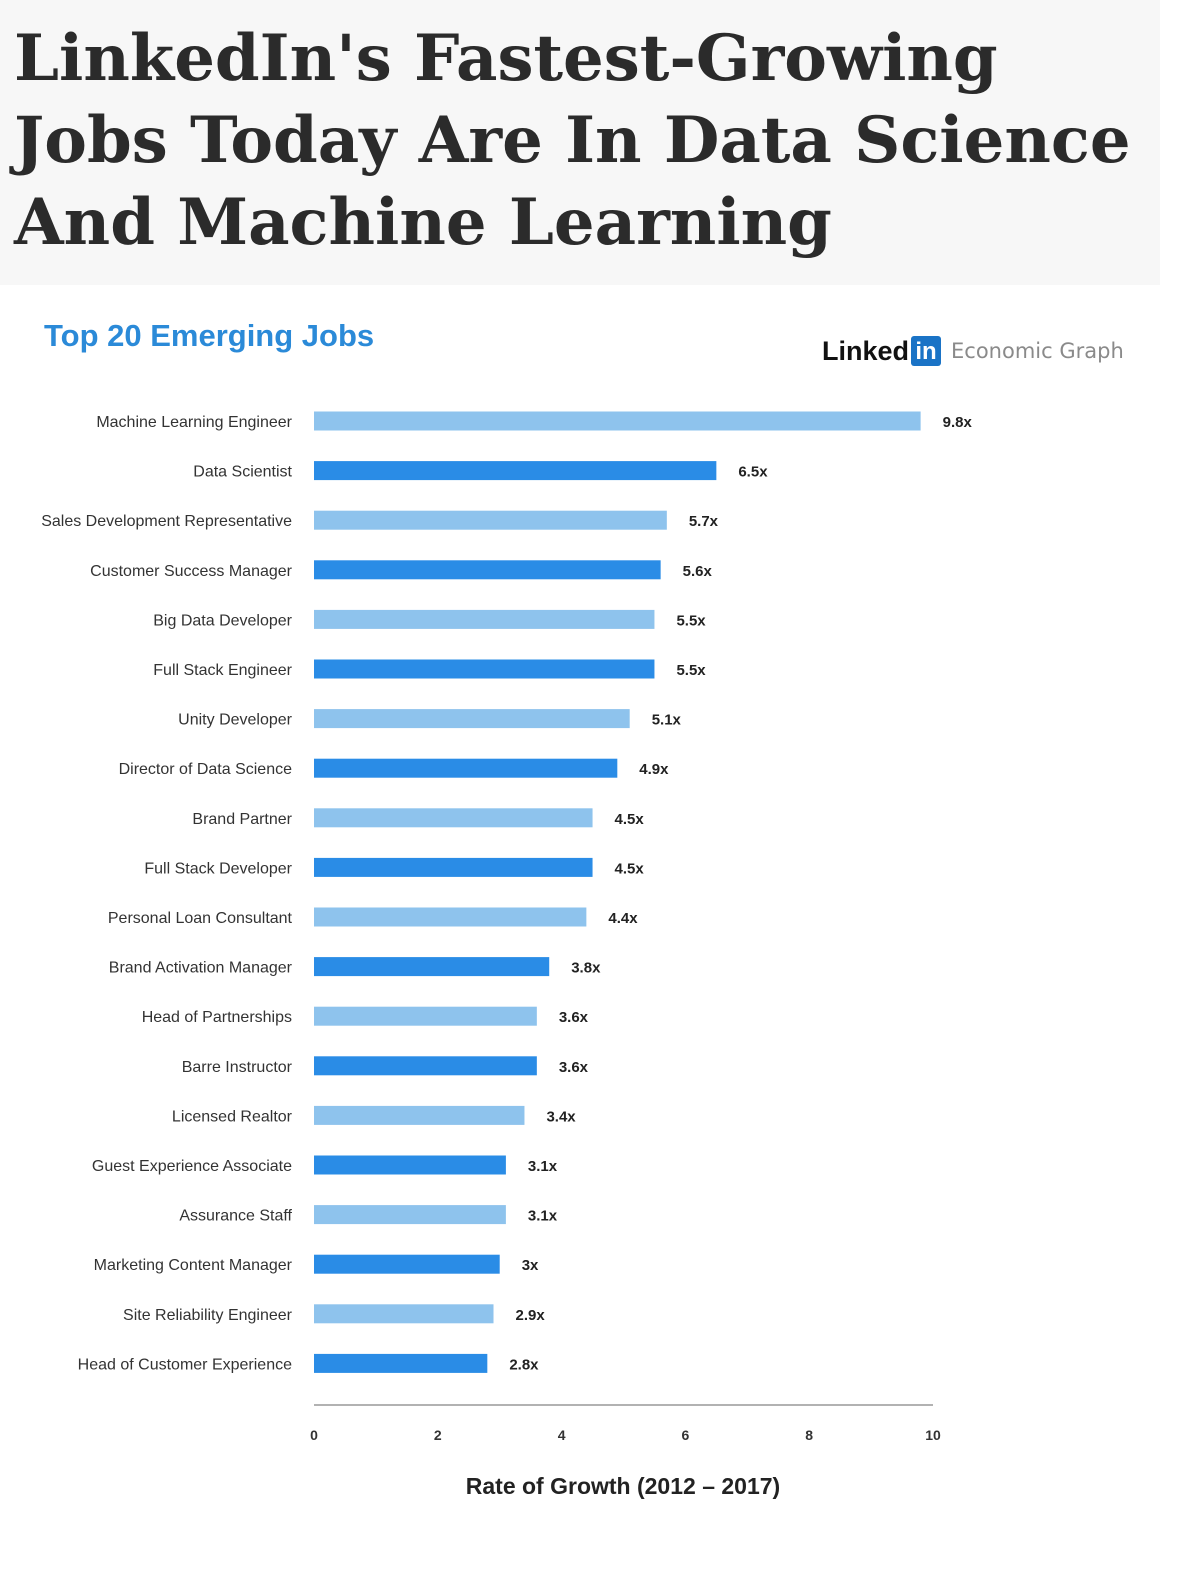  I want to click on linkedin-economic-graph-logo: Linked in Economic Graph, so click(973, 351).